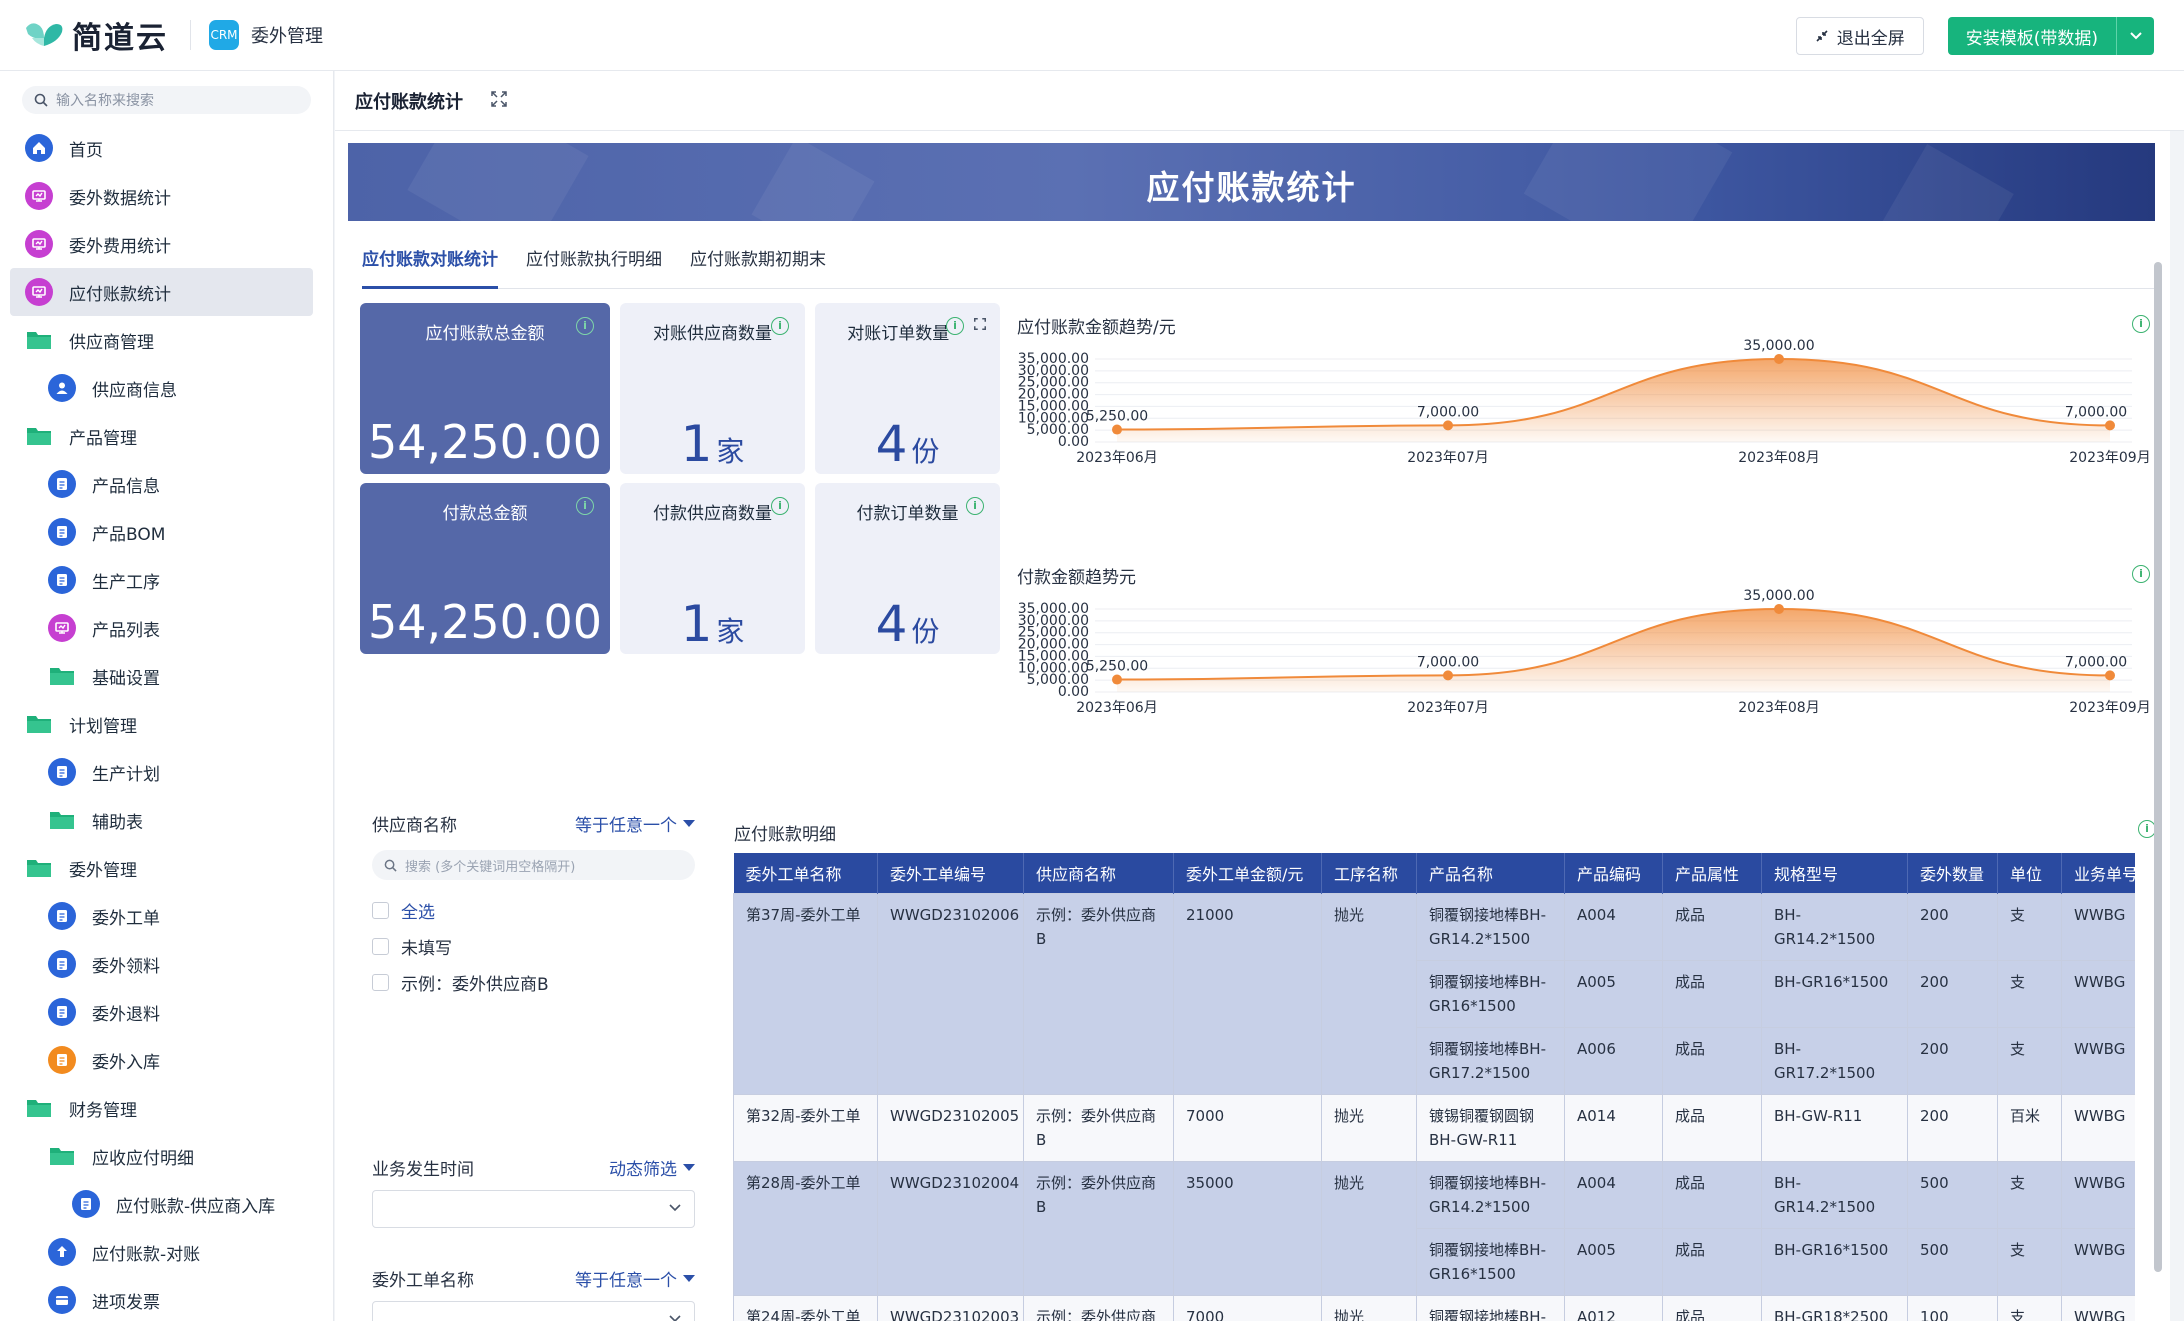 Image resolution: width=2184 pixels, height=1321 pixels. Describe the element at coordinates (533, 946) in the screenshot. I see `filter-option-empty: 未填写` at that location.